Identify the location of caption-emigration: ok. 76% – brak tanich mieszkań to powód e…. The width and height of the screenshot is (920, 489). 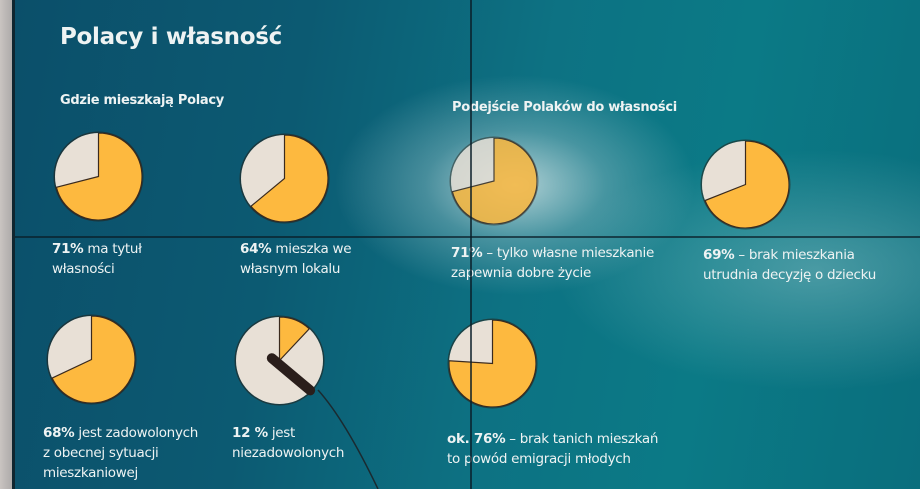
(553, 449).